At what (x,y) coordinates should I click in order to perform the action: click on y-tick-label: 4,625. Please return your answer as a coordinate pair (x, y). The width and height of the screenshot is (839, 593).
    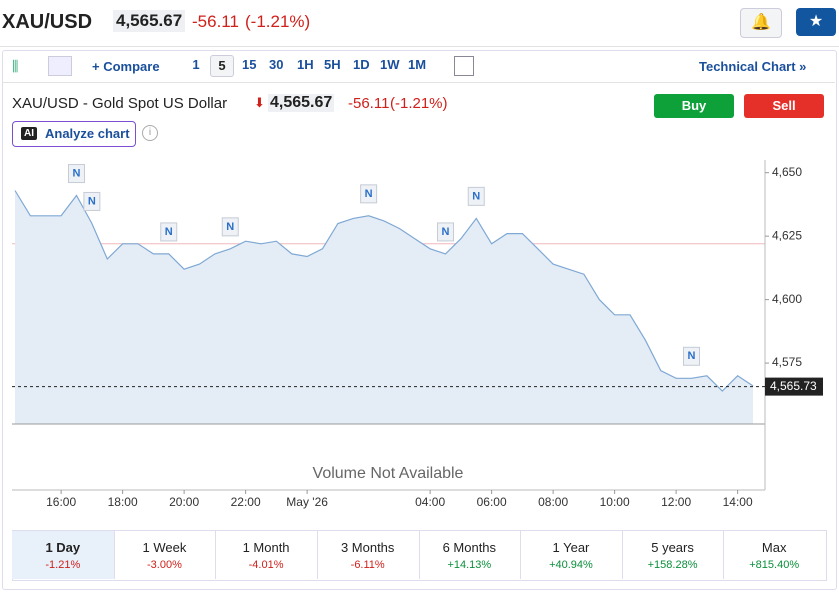
    Looking at the image, I should click on (787, 235).